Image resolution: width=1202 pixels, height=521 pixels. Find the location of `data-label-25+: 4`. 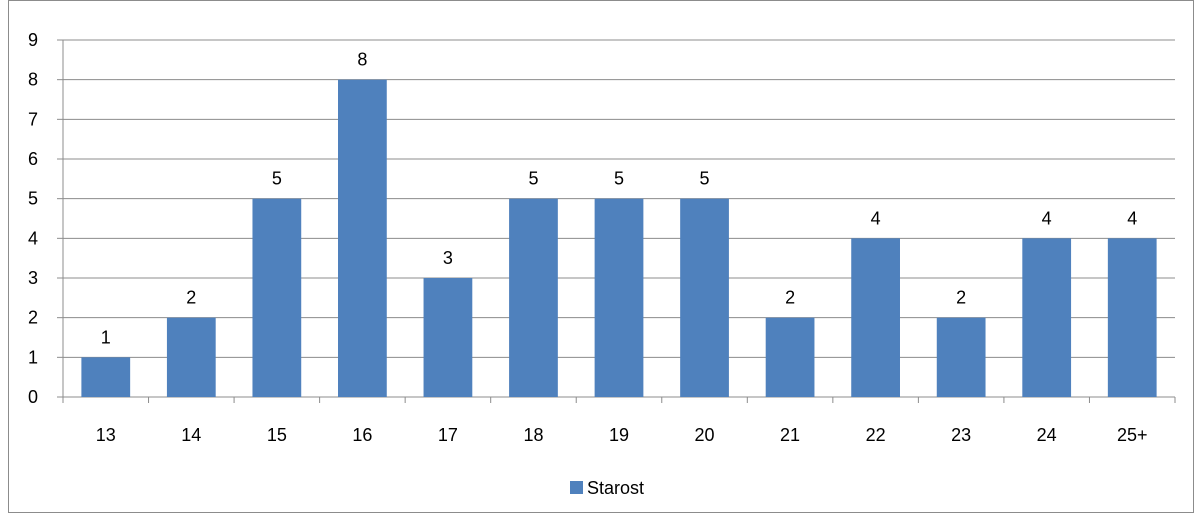

data-label-25+: 4 is located at coordinates (1132, 218).